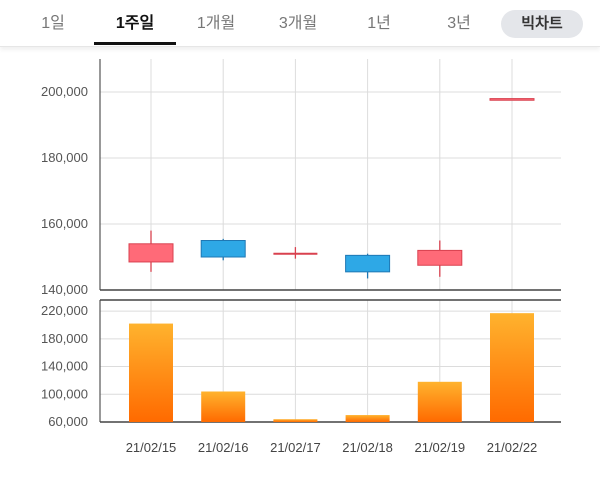 The width and height of the screenshot is (600, 484). Describe the element at coordinates (135, 23) in the screenshot. I see `tab-1-week: 1주일` at that location.